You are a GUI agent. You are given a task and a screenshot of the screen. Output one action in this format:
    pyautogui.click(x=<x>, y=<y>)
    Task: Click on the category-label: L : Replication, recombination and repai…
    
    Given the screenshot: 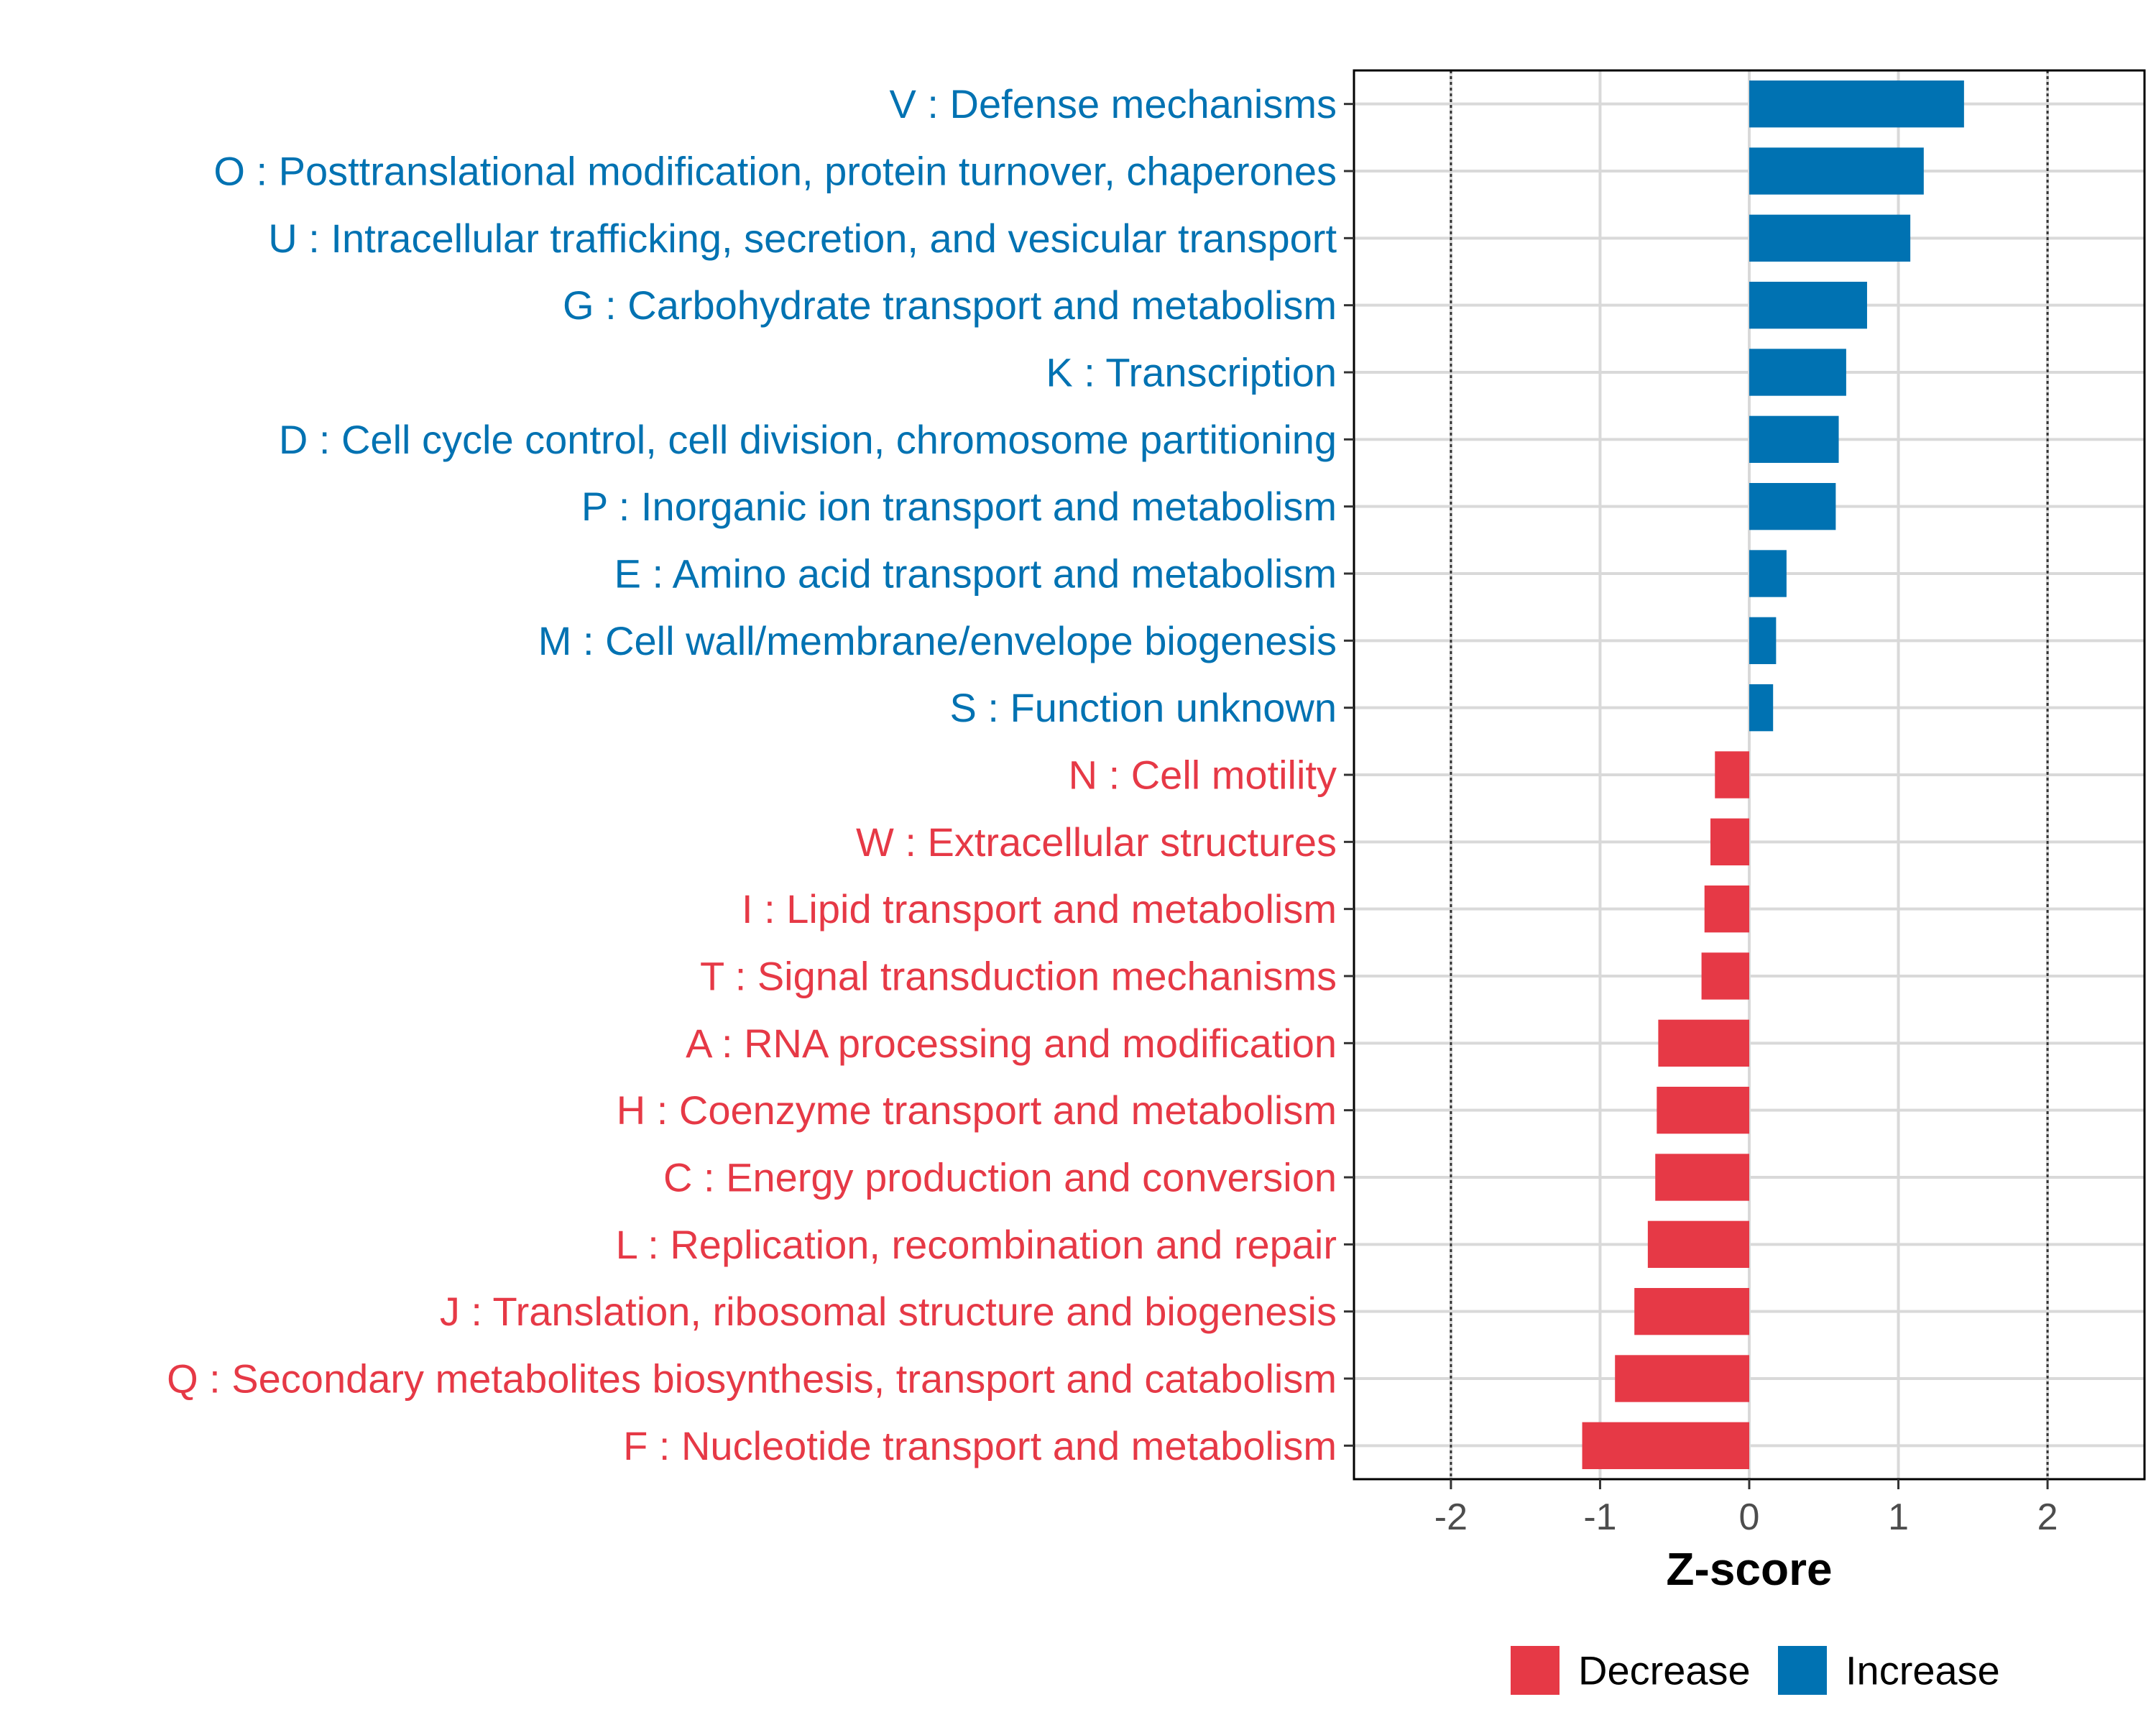 What is the action you would take?
    pyautogui.click(x=977, y=1244)
    